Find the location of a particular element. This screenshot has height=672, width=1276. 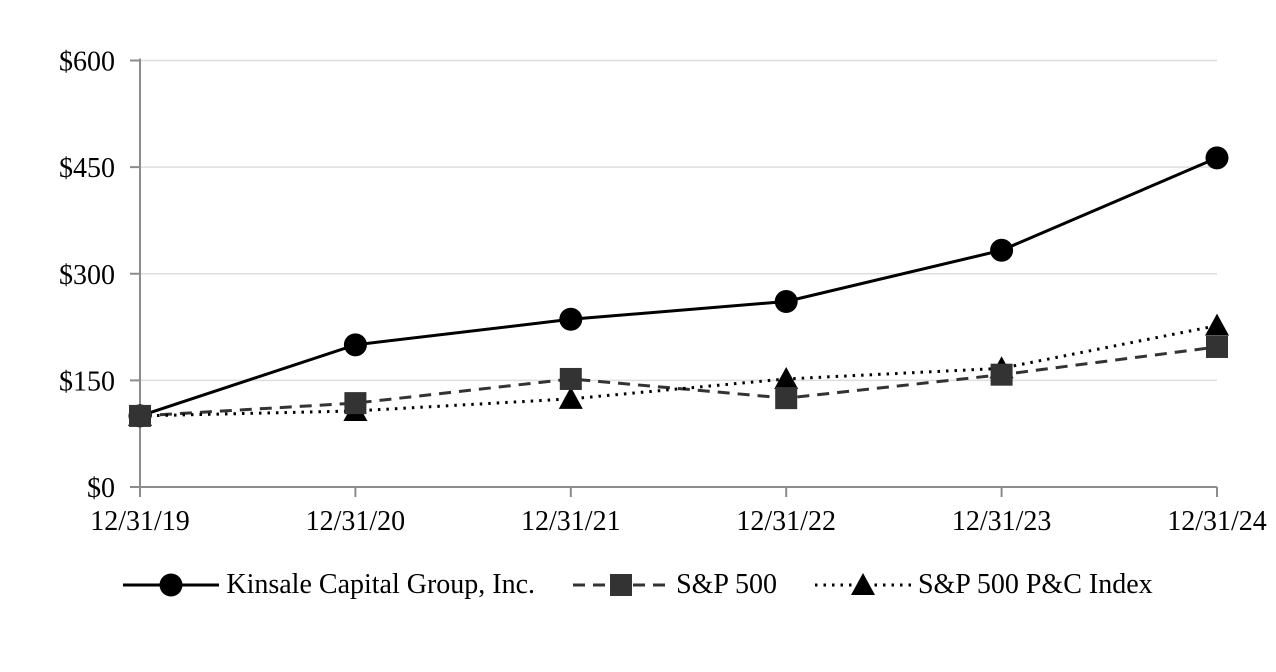

x-tick-label: 12/31/21 is located at coordinates (571, 521).